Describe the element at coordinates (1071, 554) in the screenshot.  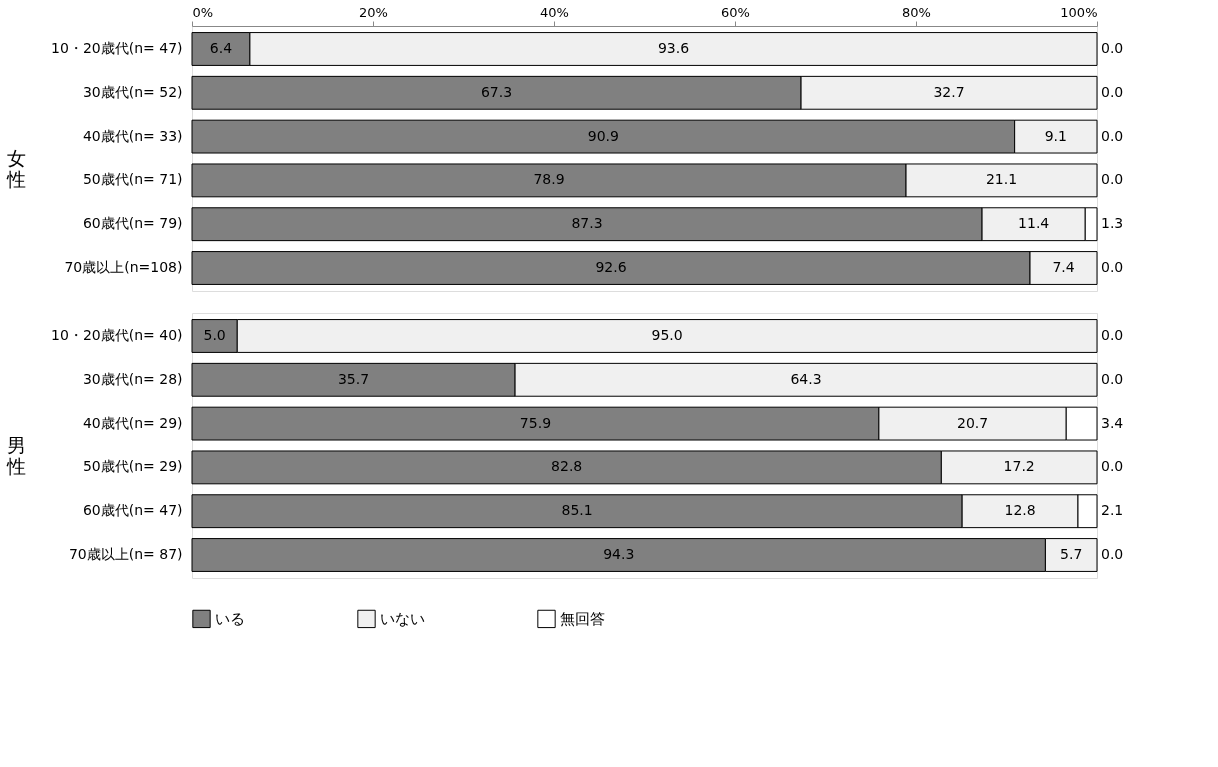
I see `data-label: 5.7` at that location.